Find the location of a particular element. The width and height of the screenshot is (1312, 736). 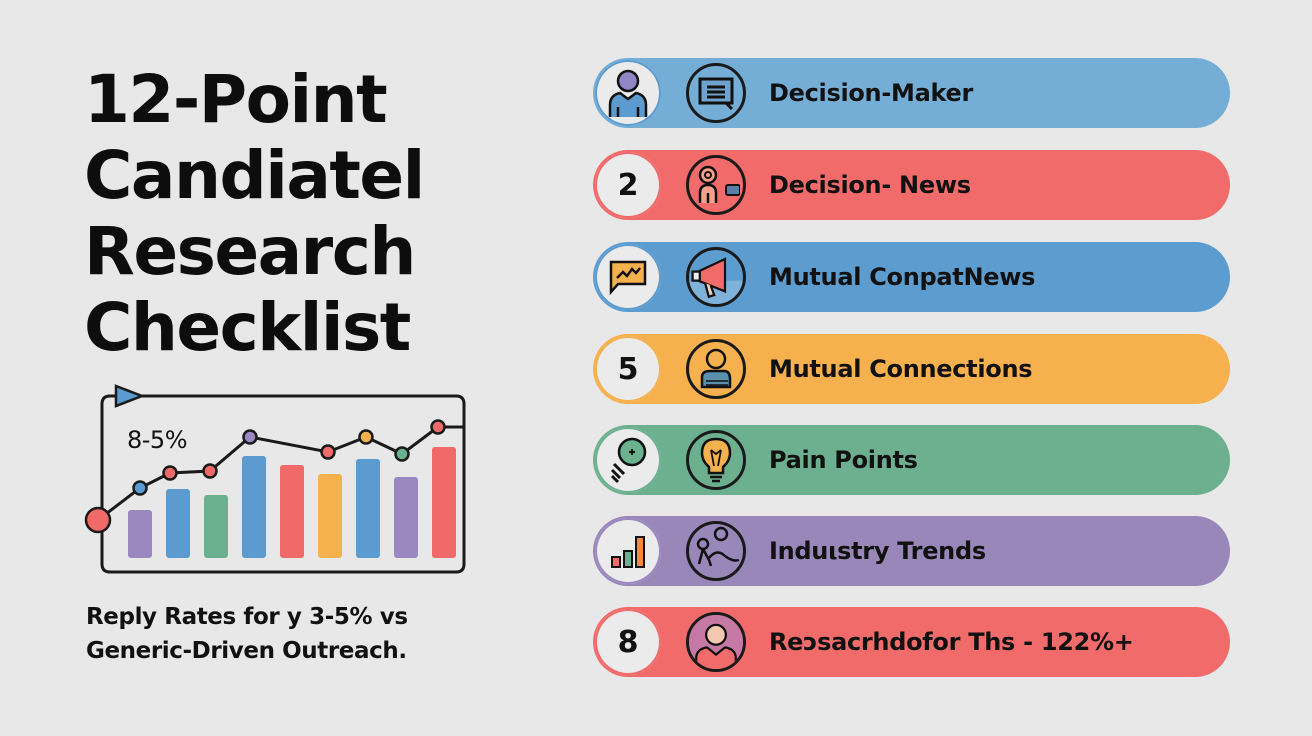

reply-rate-chart: 8-5% is located at coordinates (279, 477).